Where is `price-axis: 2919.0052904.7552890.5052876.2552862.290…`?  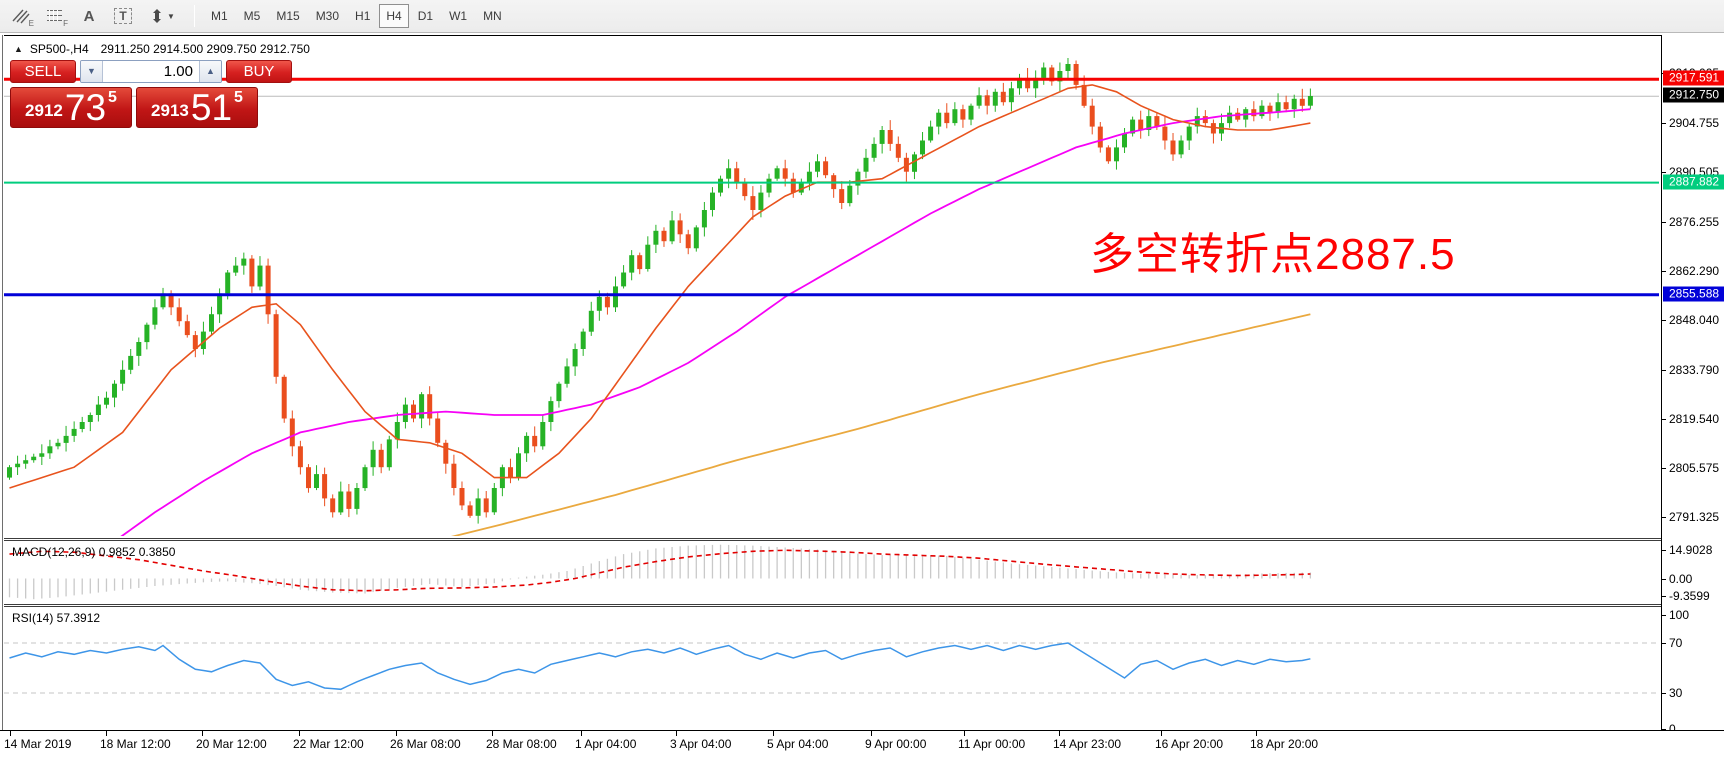
price-axis: 2919.0052904.7552890.5052876.2552862.290… is located at coordinates (1692, 385).